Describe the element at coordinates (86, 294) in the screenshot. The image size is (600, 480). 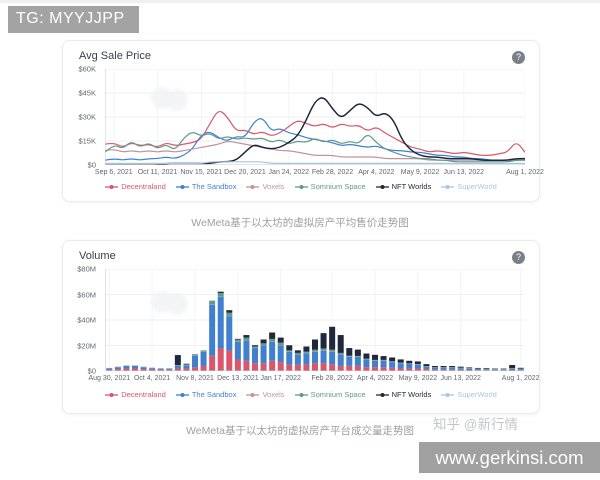
I see `y-tick-label: $60M` at that location.